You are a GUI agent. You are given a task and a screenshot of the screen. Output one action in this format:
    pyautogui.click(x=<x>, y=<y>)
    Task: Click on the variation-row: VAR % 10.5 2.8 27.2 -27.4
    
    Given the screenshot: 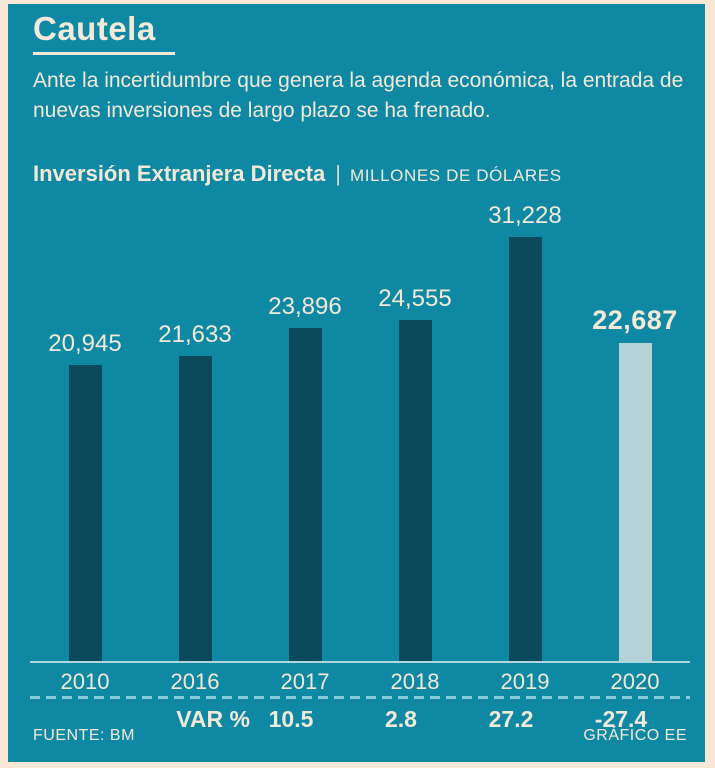 What is the action you would take?
    pyautogui.click(x=360, y=719)
    